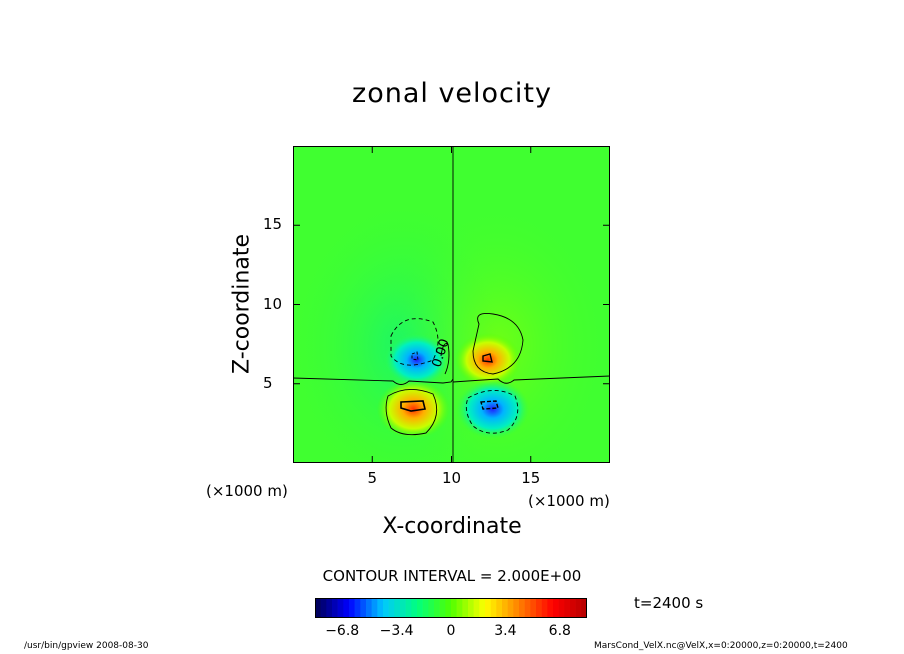  I want to click on colorbar-tick-label: −6.8, so click(342, 631).